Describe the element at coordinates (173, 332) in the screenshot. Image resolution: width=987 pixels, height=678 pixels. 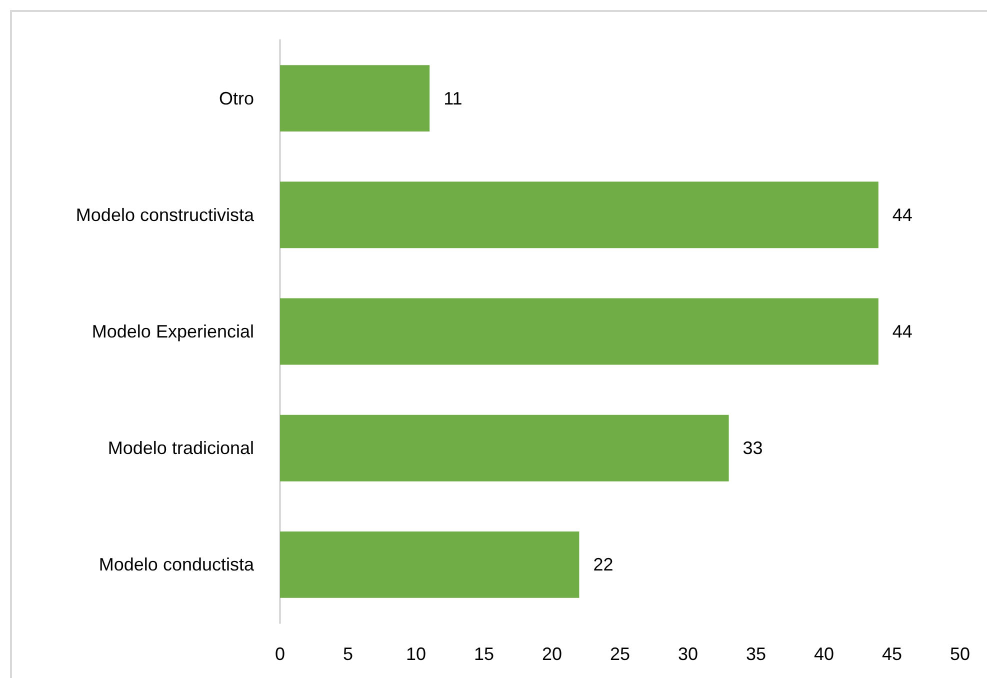
I see `y-tick-label: Modelo Experiencial` at that location.